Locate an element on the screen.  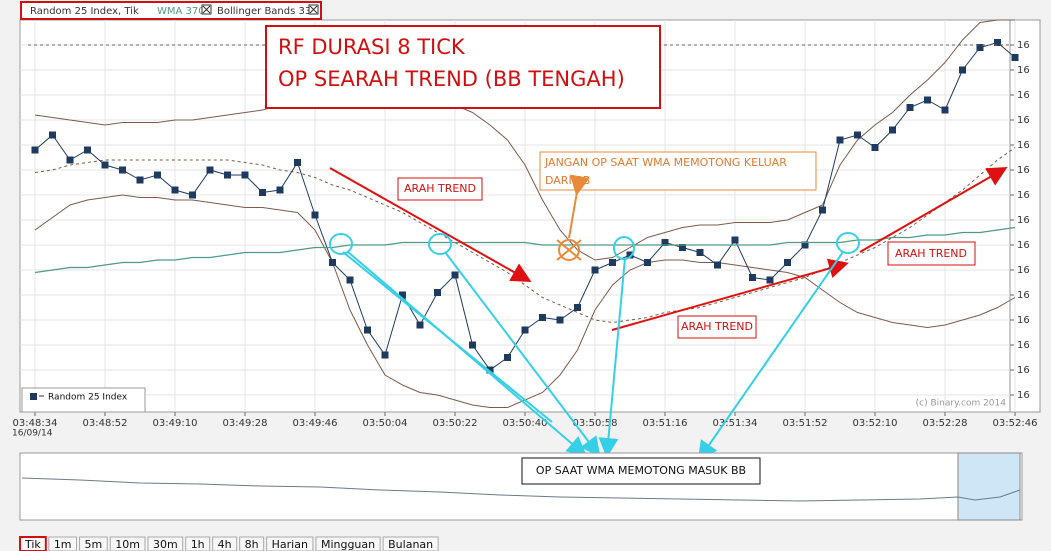
tab: 10m is located at coordinates (127, 543).